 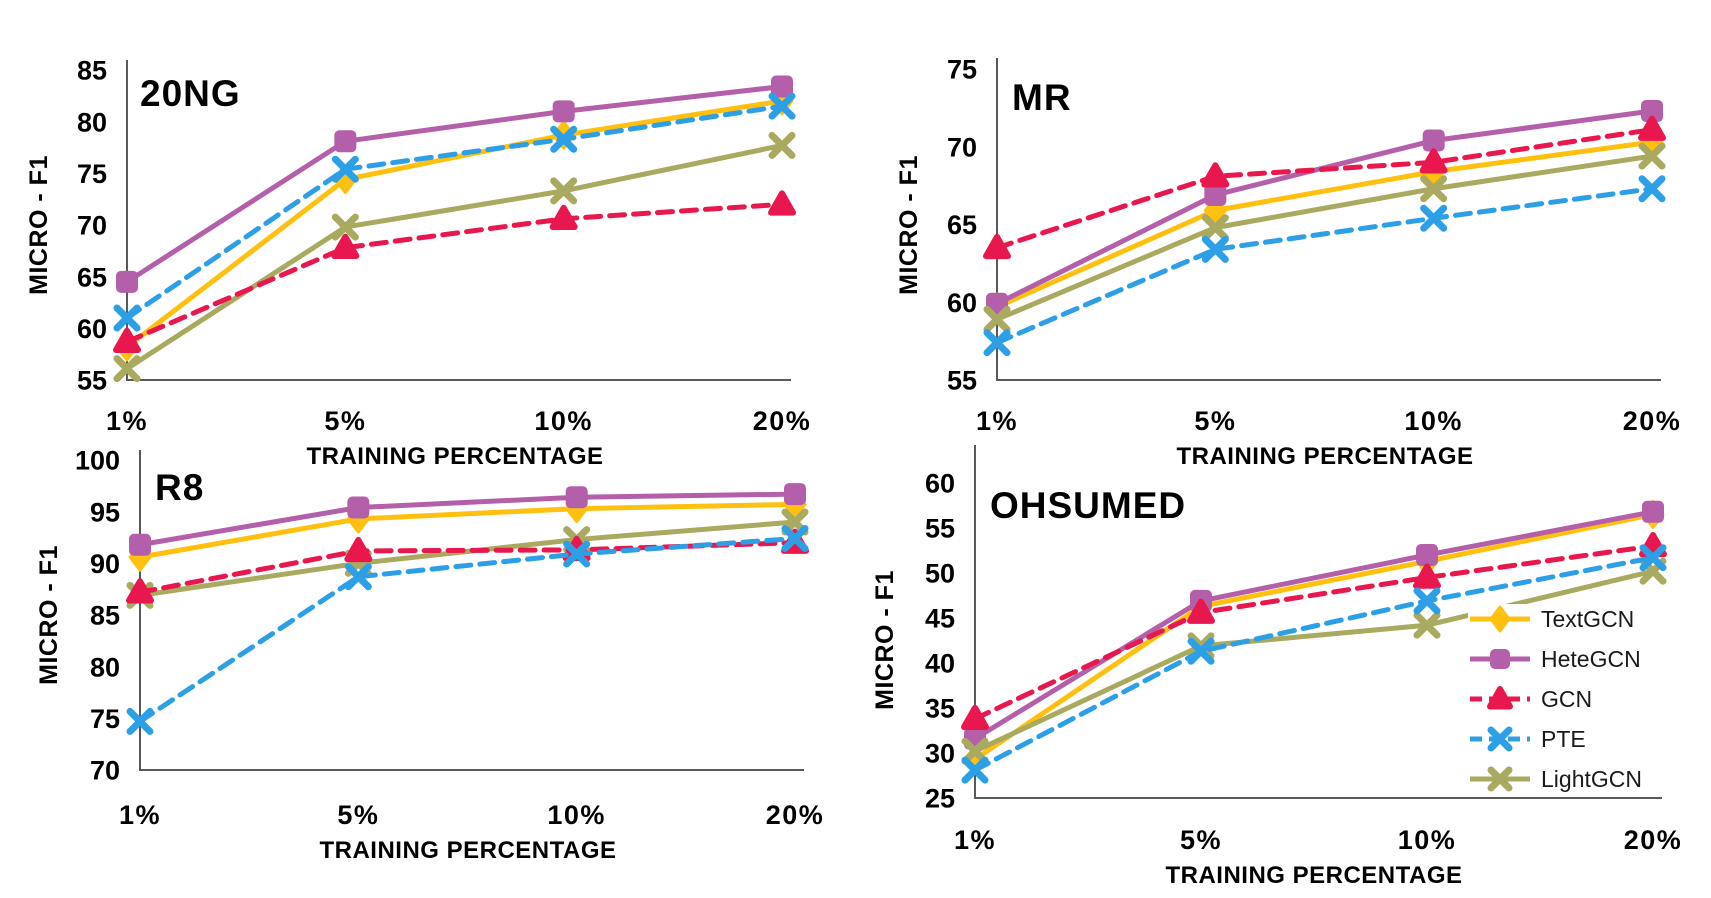 I want to click on x-tick-label: 1%, so click(x=140, y=815).